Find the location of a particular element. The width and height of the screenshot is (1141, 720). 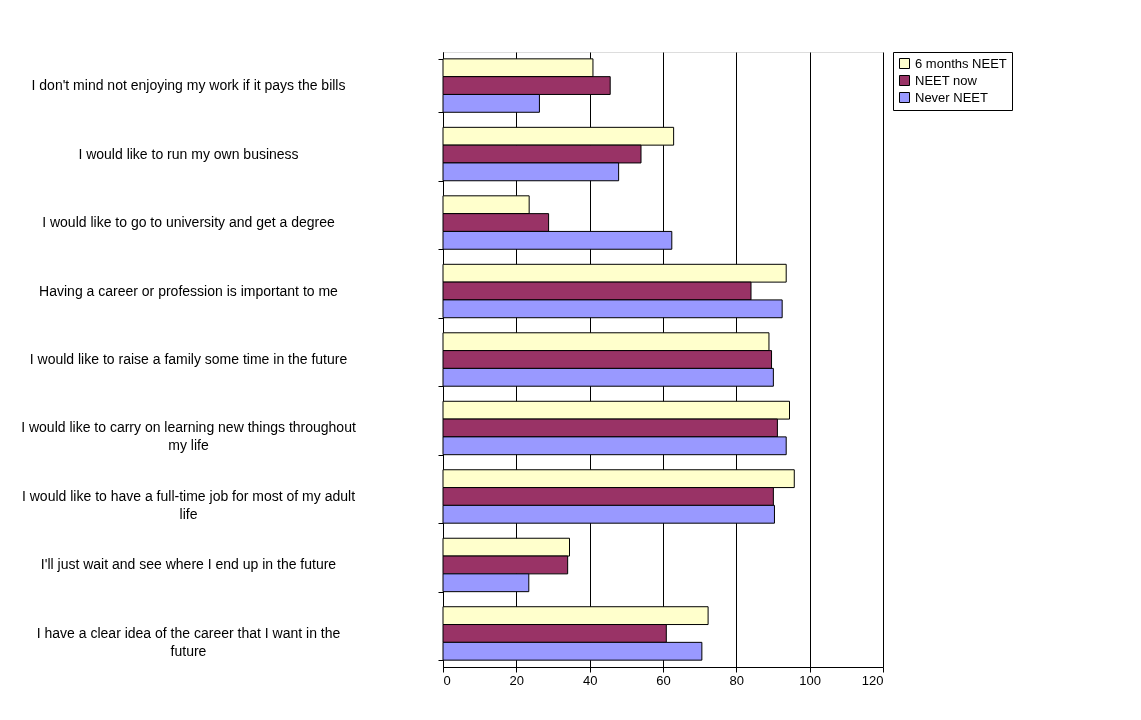

y-tick-label: I would like to carry on learning new things throughout my life is located at coordinates (188, 436).